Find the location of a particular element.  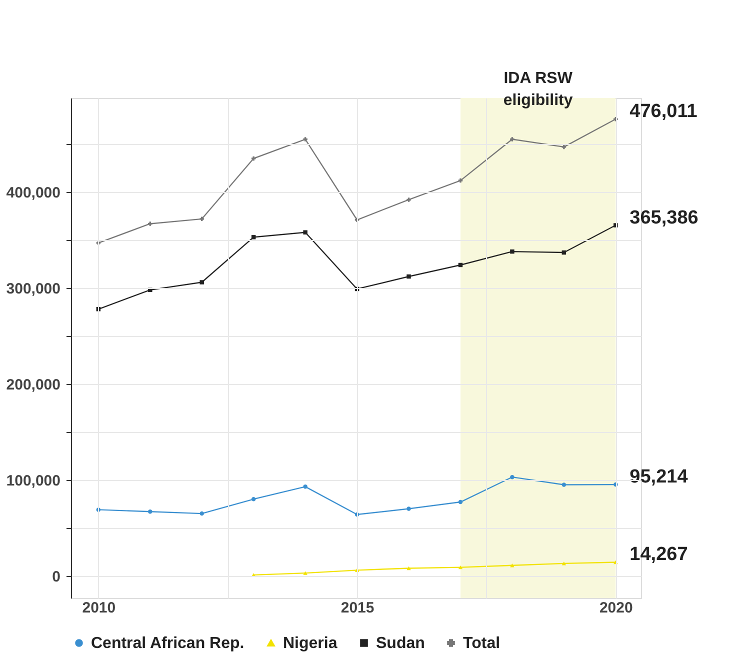

x-tick-label: 2010 is located at coordinates (99, 608).